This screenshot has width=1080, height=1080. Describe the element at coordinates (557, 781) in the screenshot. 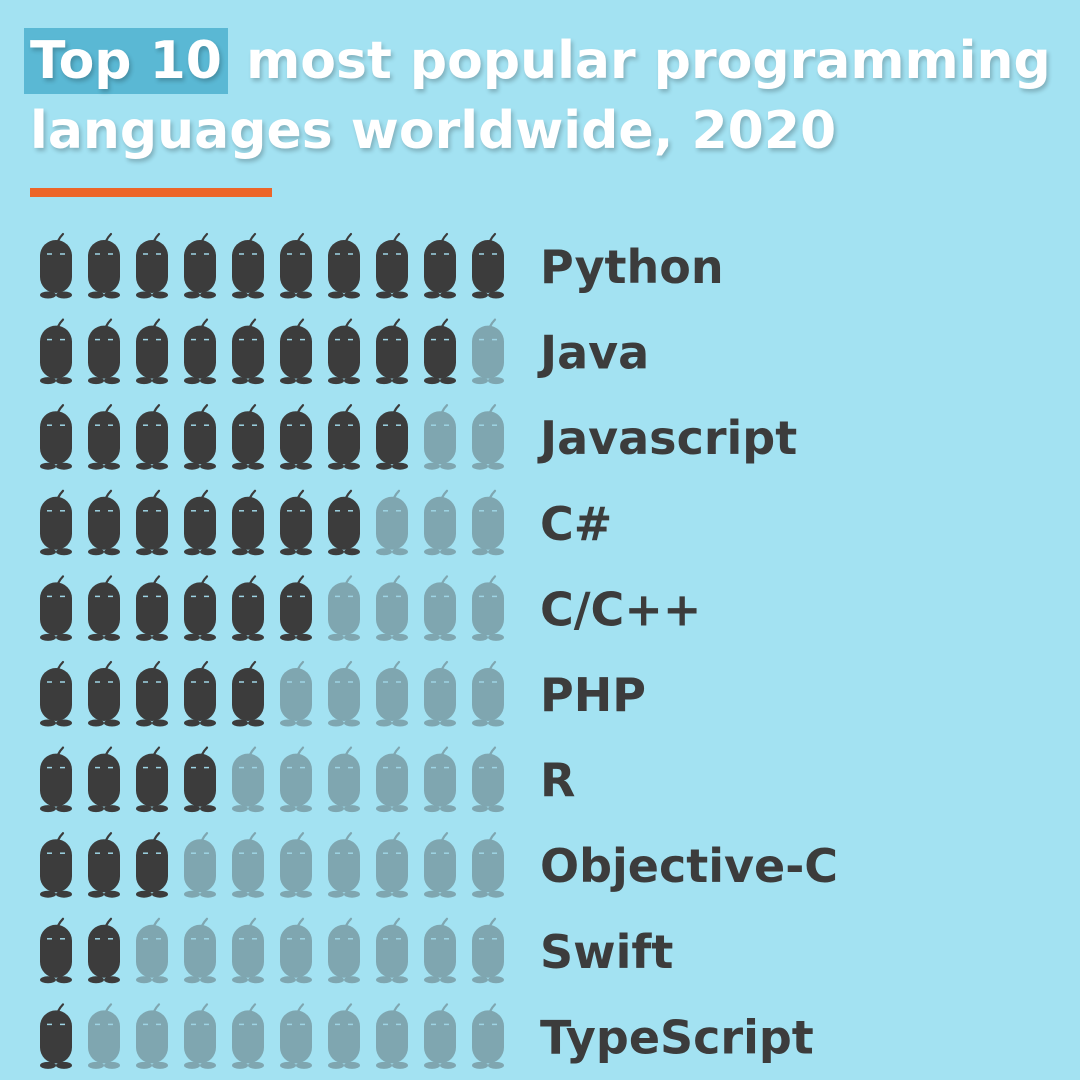

I see `category-label: R` at that location.